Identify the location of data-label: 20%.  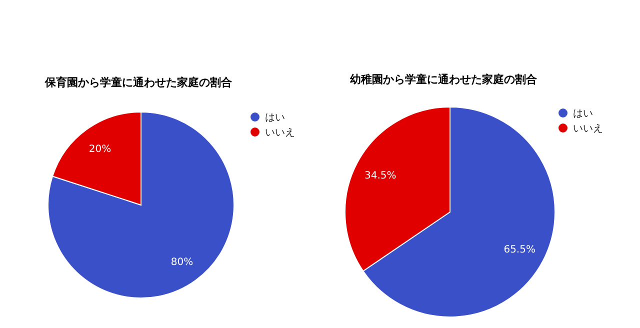
(100, 150).